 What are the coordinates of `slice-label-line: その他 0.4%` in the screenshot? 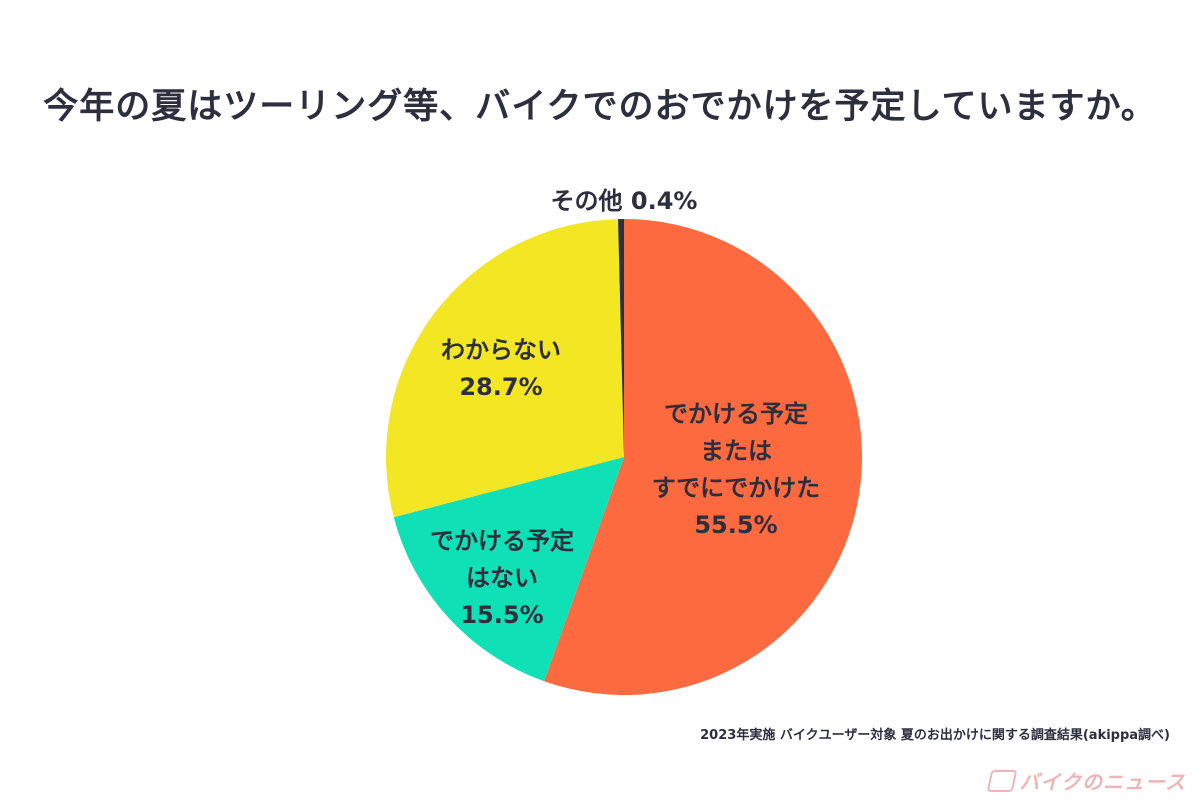 It's located at (624, 201).